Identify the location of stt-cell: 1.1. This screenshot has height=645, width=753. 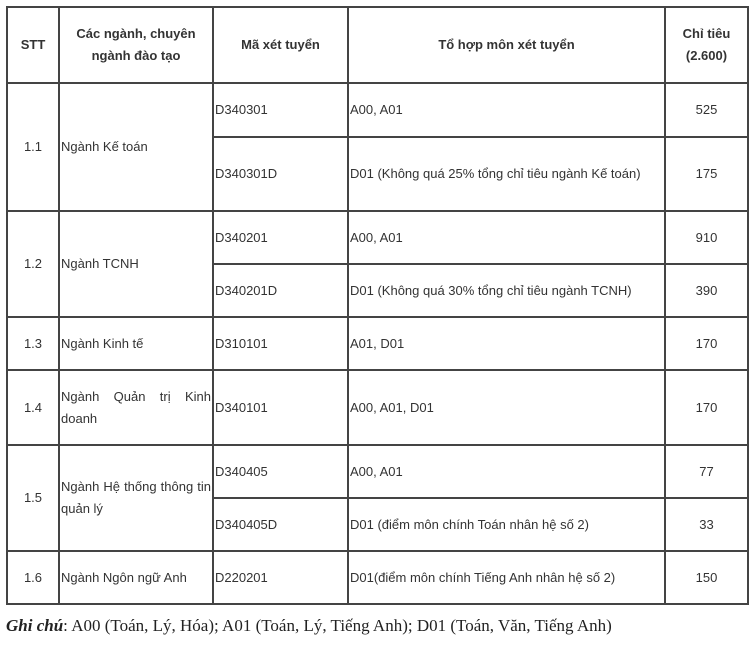
(33, 147).